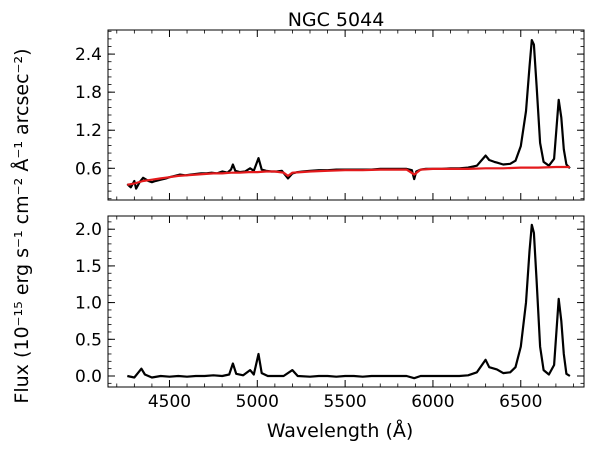  What do you see at coordinates (88, 230) in the screenshot?
I see `panel-2-y-tick-label: 2.0` at bounding box center [88, 230].